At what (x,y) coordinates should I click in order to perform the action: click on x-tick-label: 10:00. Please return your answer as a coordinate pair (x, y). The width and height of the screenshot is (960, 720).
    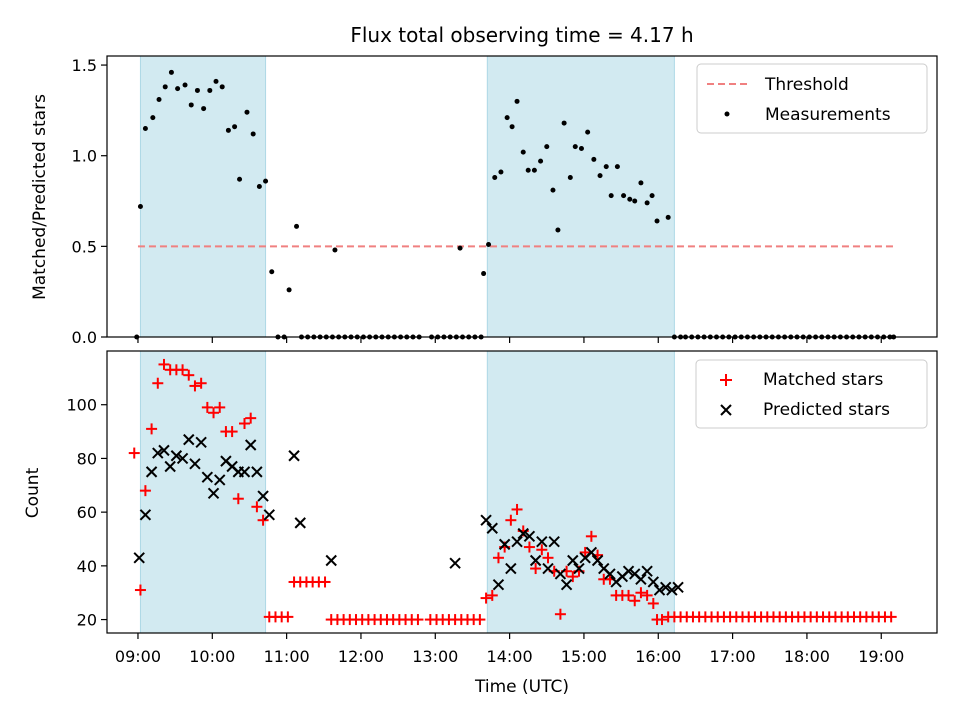
    Looking at the image, I should click on (212, 656).